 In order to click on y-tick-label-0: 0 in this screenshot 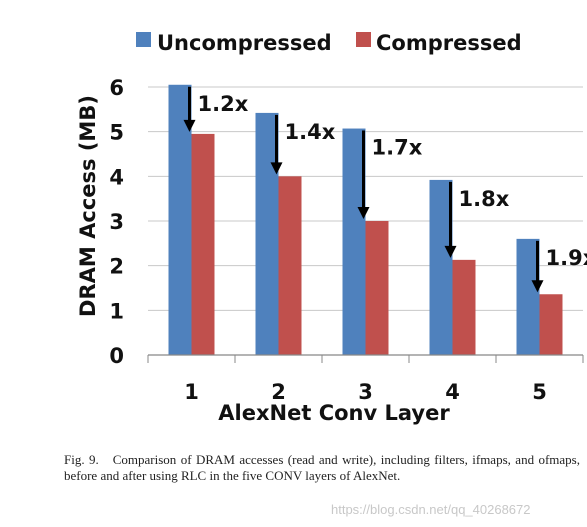, I will do `click(116, 356)`.